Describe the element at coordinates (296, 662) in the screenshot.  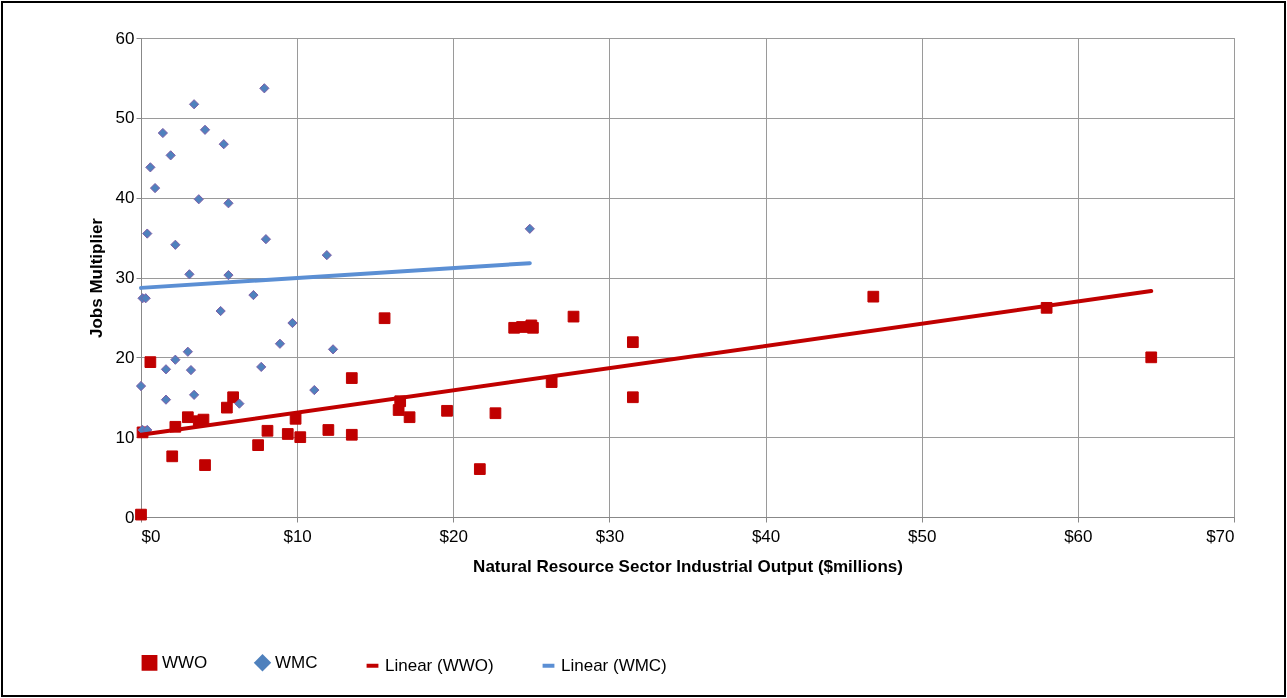
I see `legend-label: WMC` at that location.